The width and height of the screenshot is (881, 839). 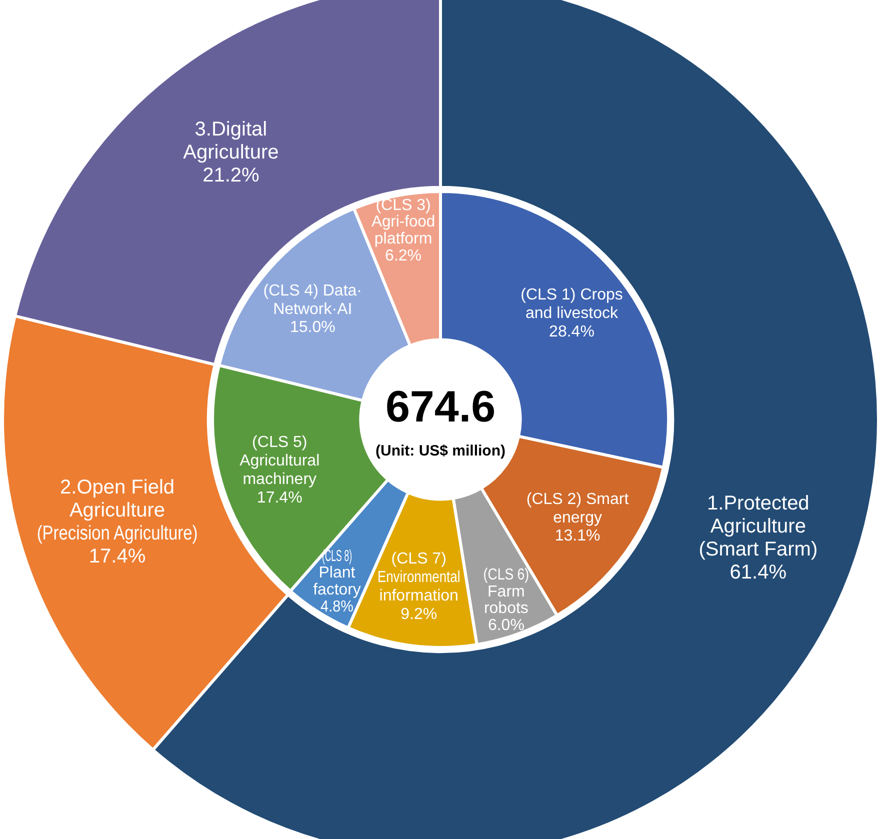 I want to click on data-label: 15.0%, so click(x=313, y=327).